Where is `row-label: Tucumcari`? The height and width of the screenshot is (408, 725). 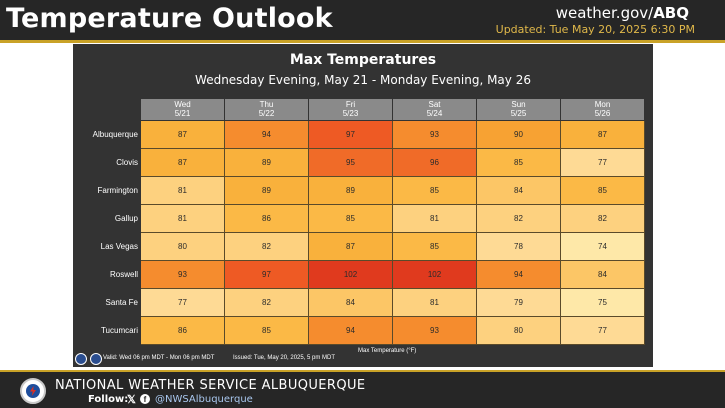
row-label: Tucumcari is located at coordinates (119, 330).